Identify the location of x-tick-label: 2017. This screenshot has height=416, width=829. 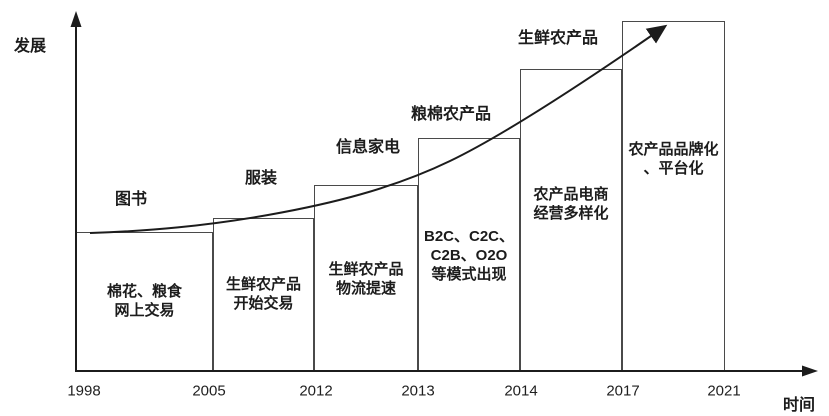
(623, 391).